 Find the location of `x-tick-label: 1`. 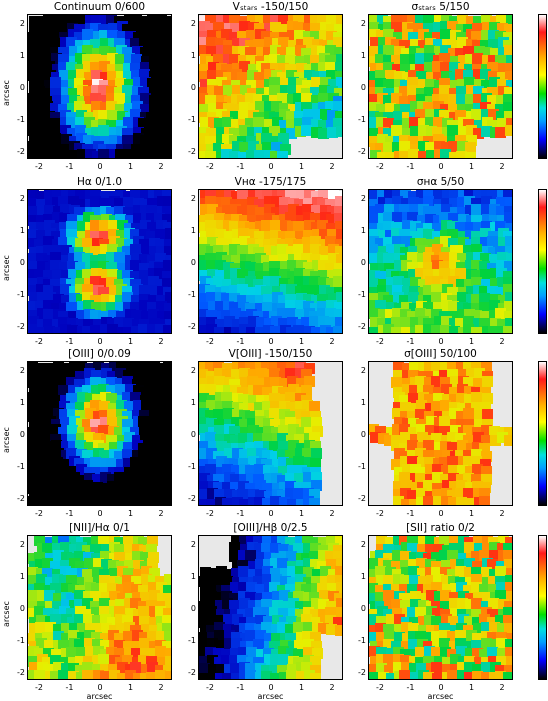

x-tick-label: 1 is located at coordinates (130, 341).